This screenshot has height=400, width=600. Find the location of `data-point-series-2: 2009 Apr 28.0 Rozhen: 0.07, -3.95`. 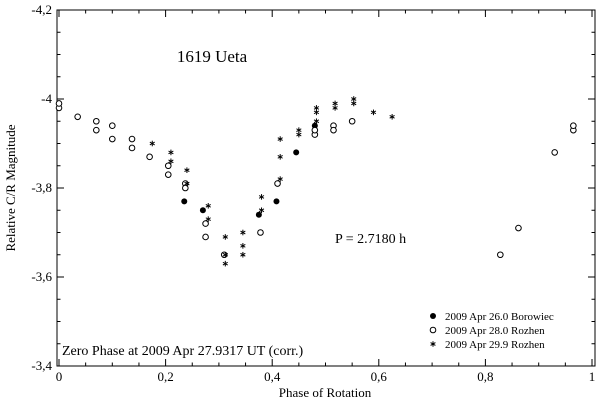

data-point-series-2: 2009 Apr 28.0 Rozhen: 0.07, -3.95 is located at coordinates (96, 121).